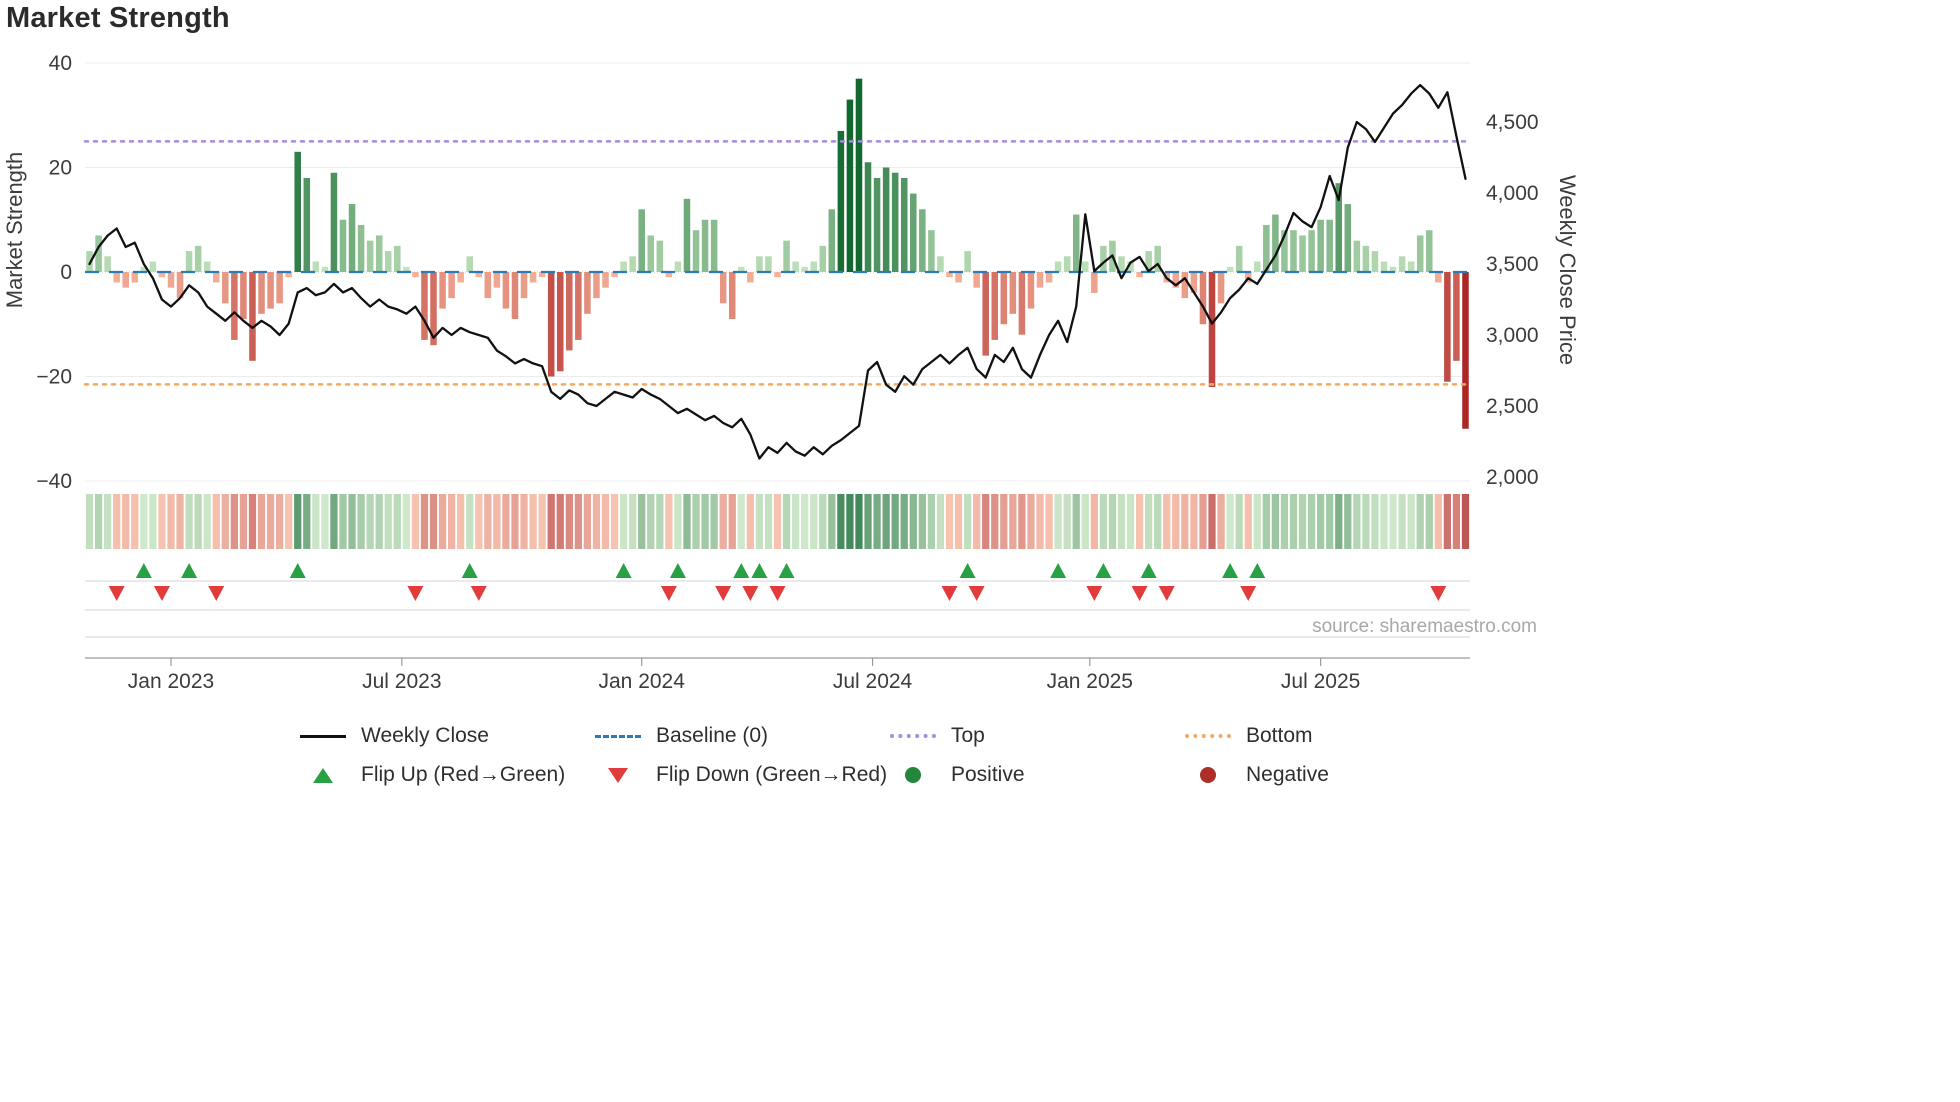  I want to click on legend-label-weekly-close: Weekly Close, so click(425, 735).